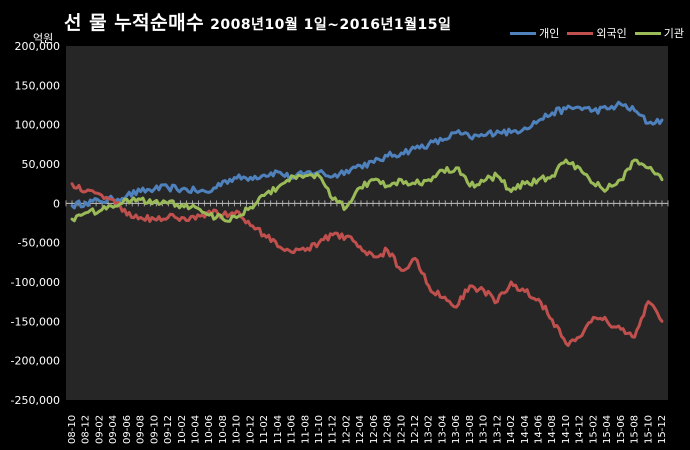 The width and height of the screenshot is (690, 450). What do you see at coordinates (237, 429) in the screenshot?
I see `x-tick-label: 10-10` at bounding box center [237, 429].